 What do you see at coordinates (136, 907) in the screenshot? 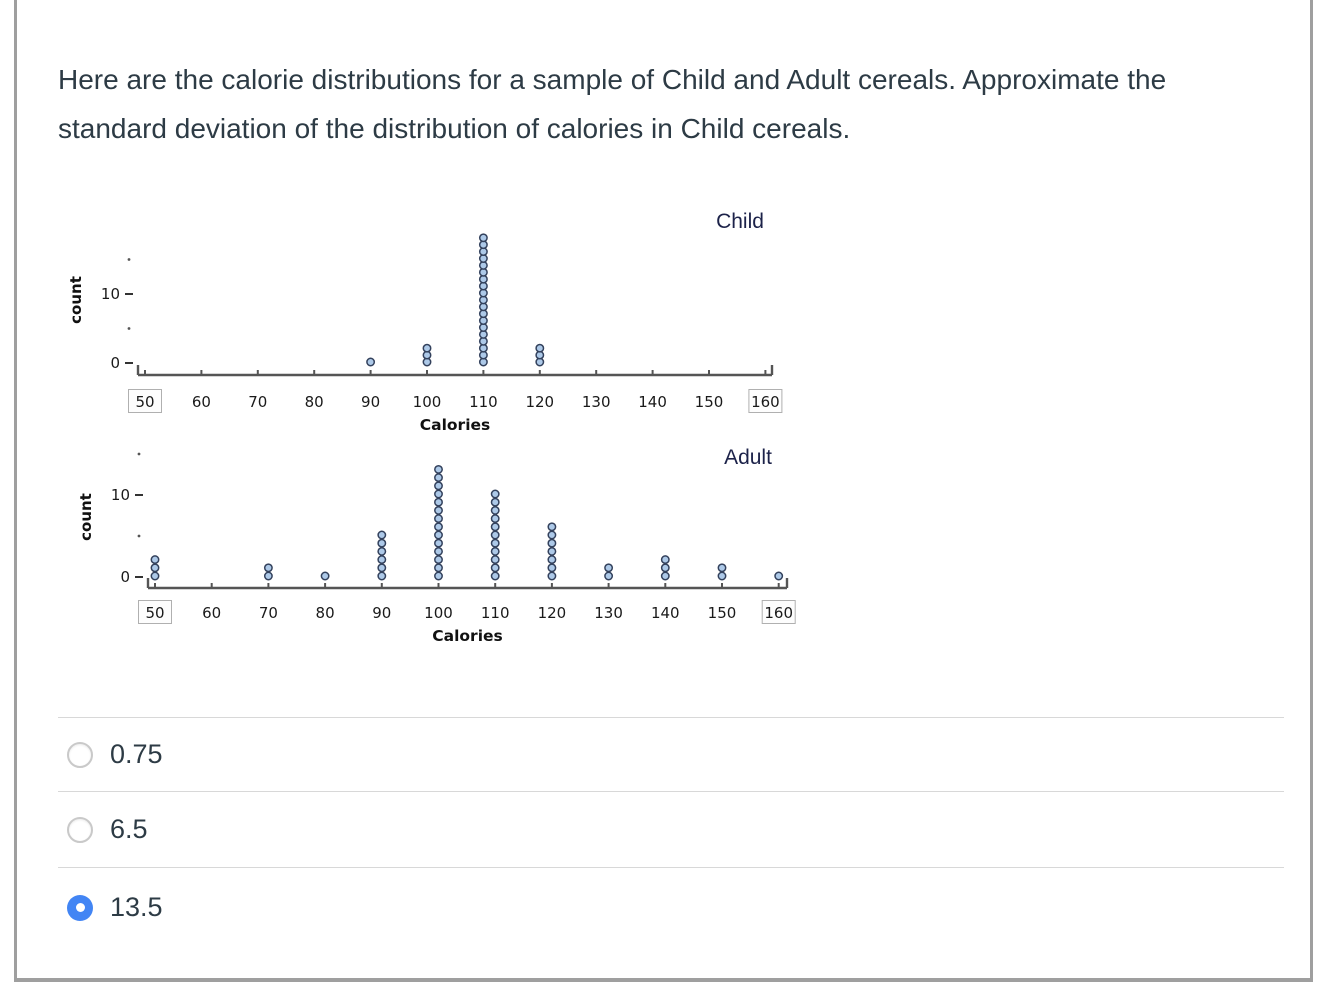
I see `option-label: 13.5` at bounding box center [136, 907].